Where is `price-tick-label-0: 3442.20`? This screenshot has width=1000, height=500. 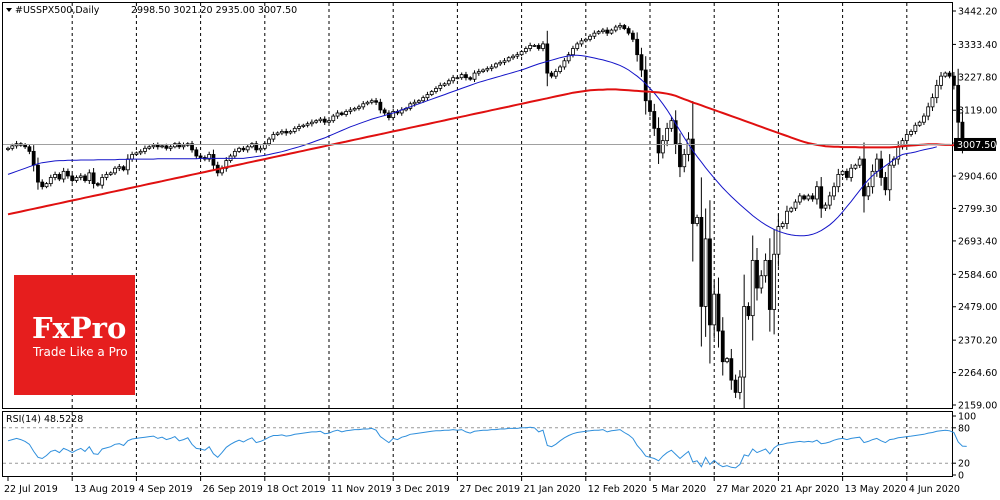
price-tick-label-0: 3442.20 is located at coordinates (977, 12).